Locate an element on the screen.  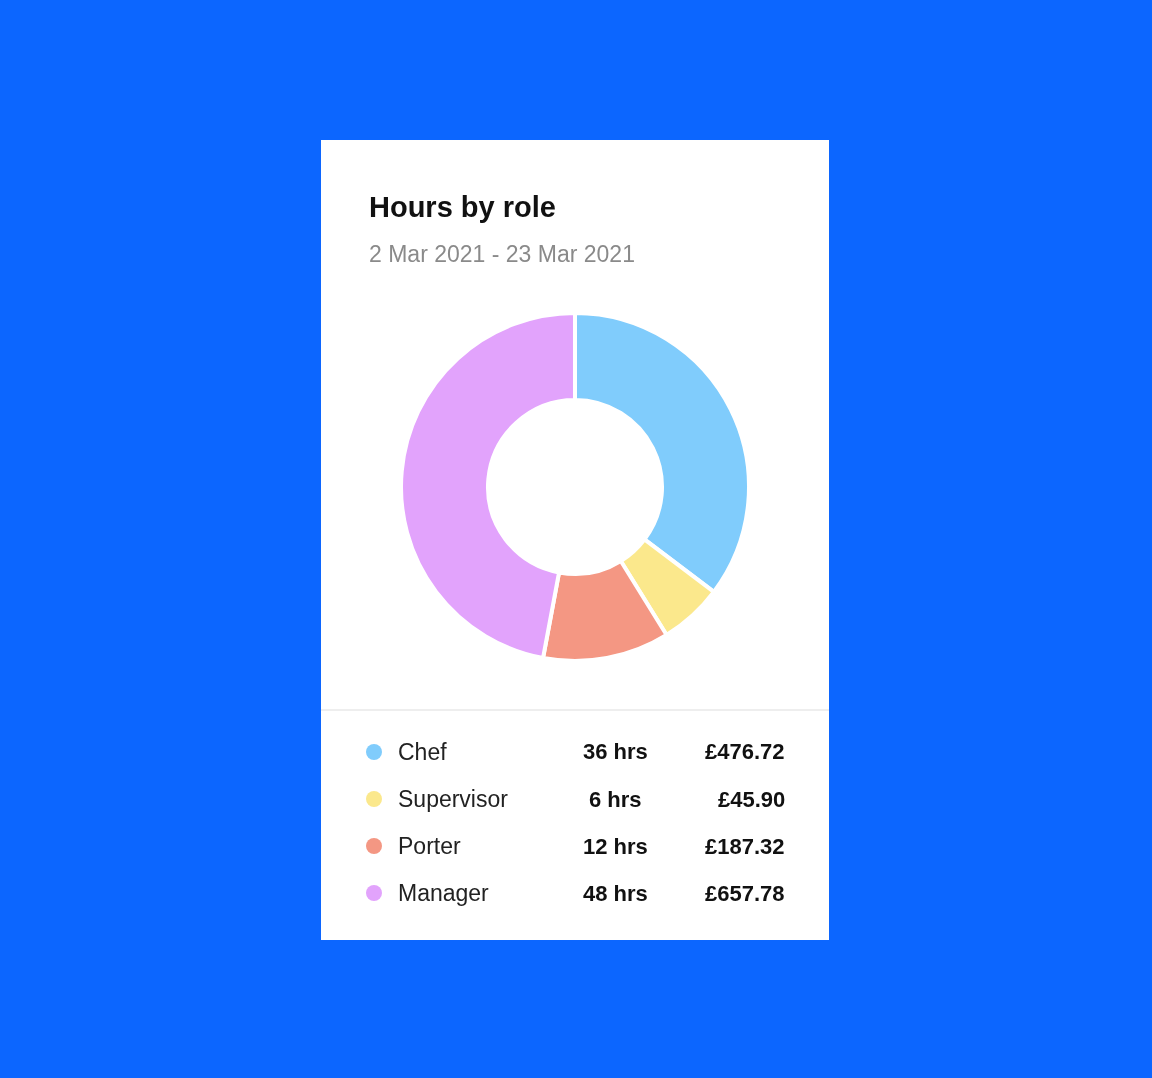
legend-label: Supervisor is located at coordinates (453, 799).